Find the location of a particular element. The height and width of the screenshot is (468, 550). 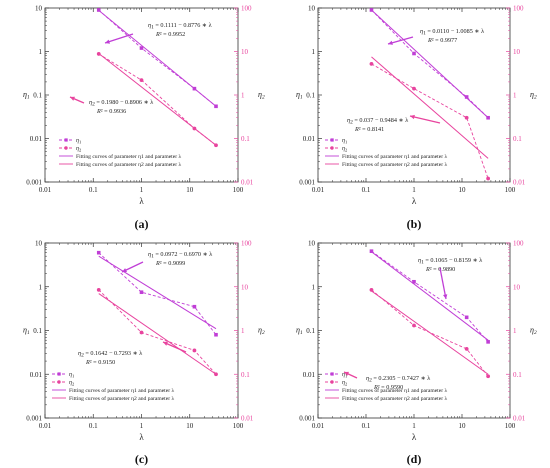

fit-r2-1: R² = 0.9099 is located at coordinates (170, 263).